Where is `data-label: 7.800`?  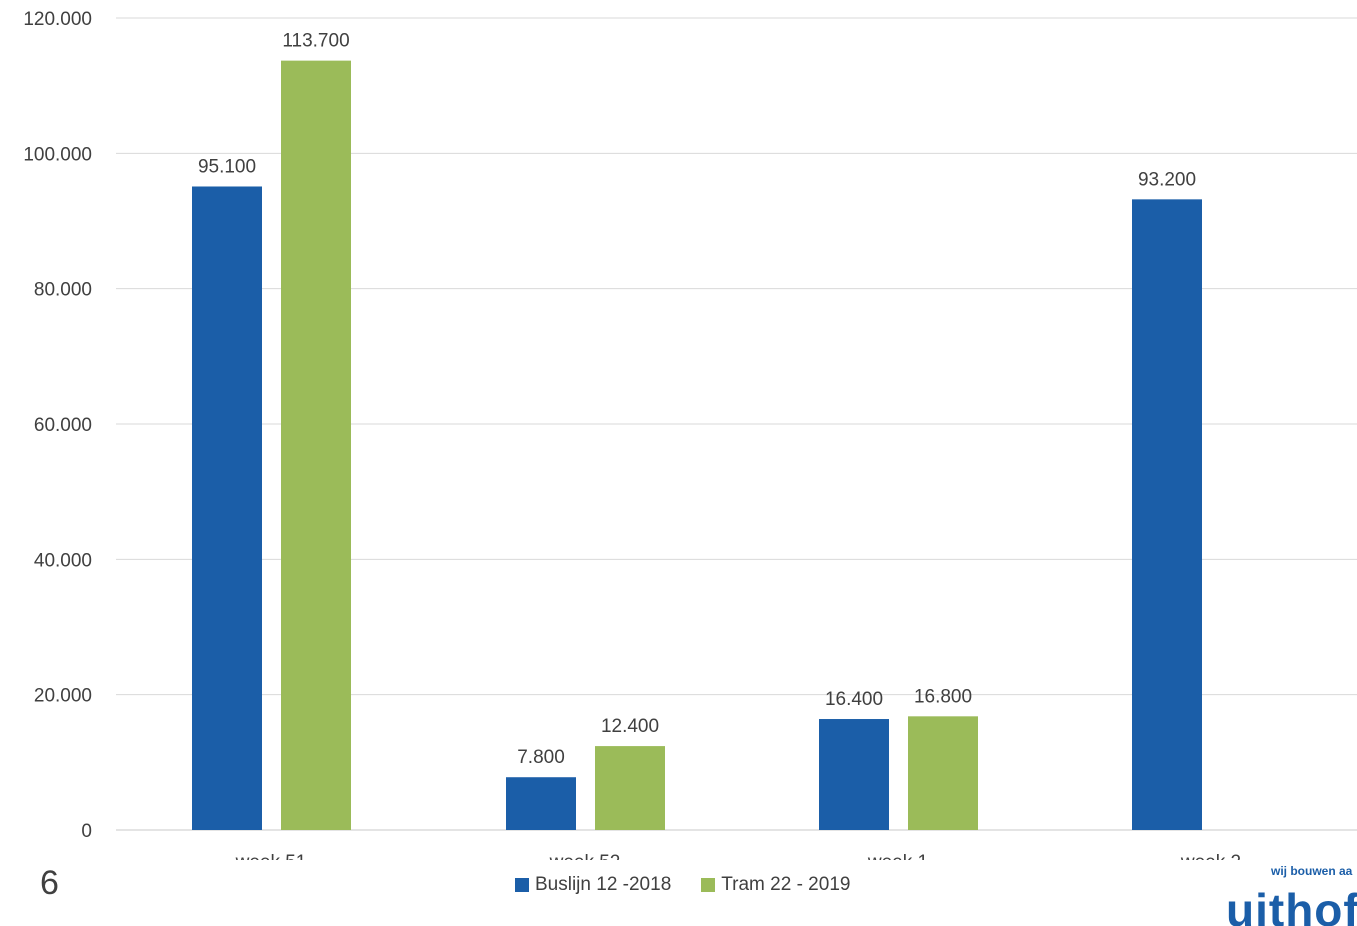
data-label: 7.800 is located at coordinates (541, 757).